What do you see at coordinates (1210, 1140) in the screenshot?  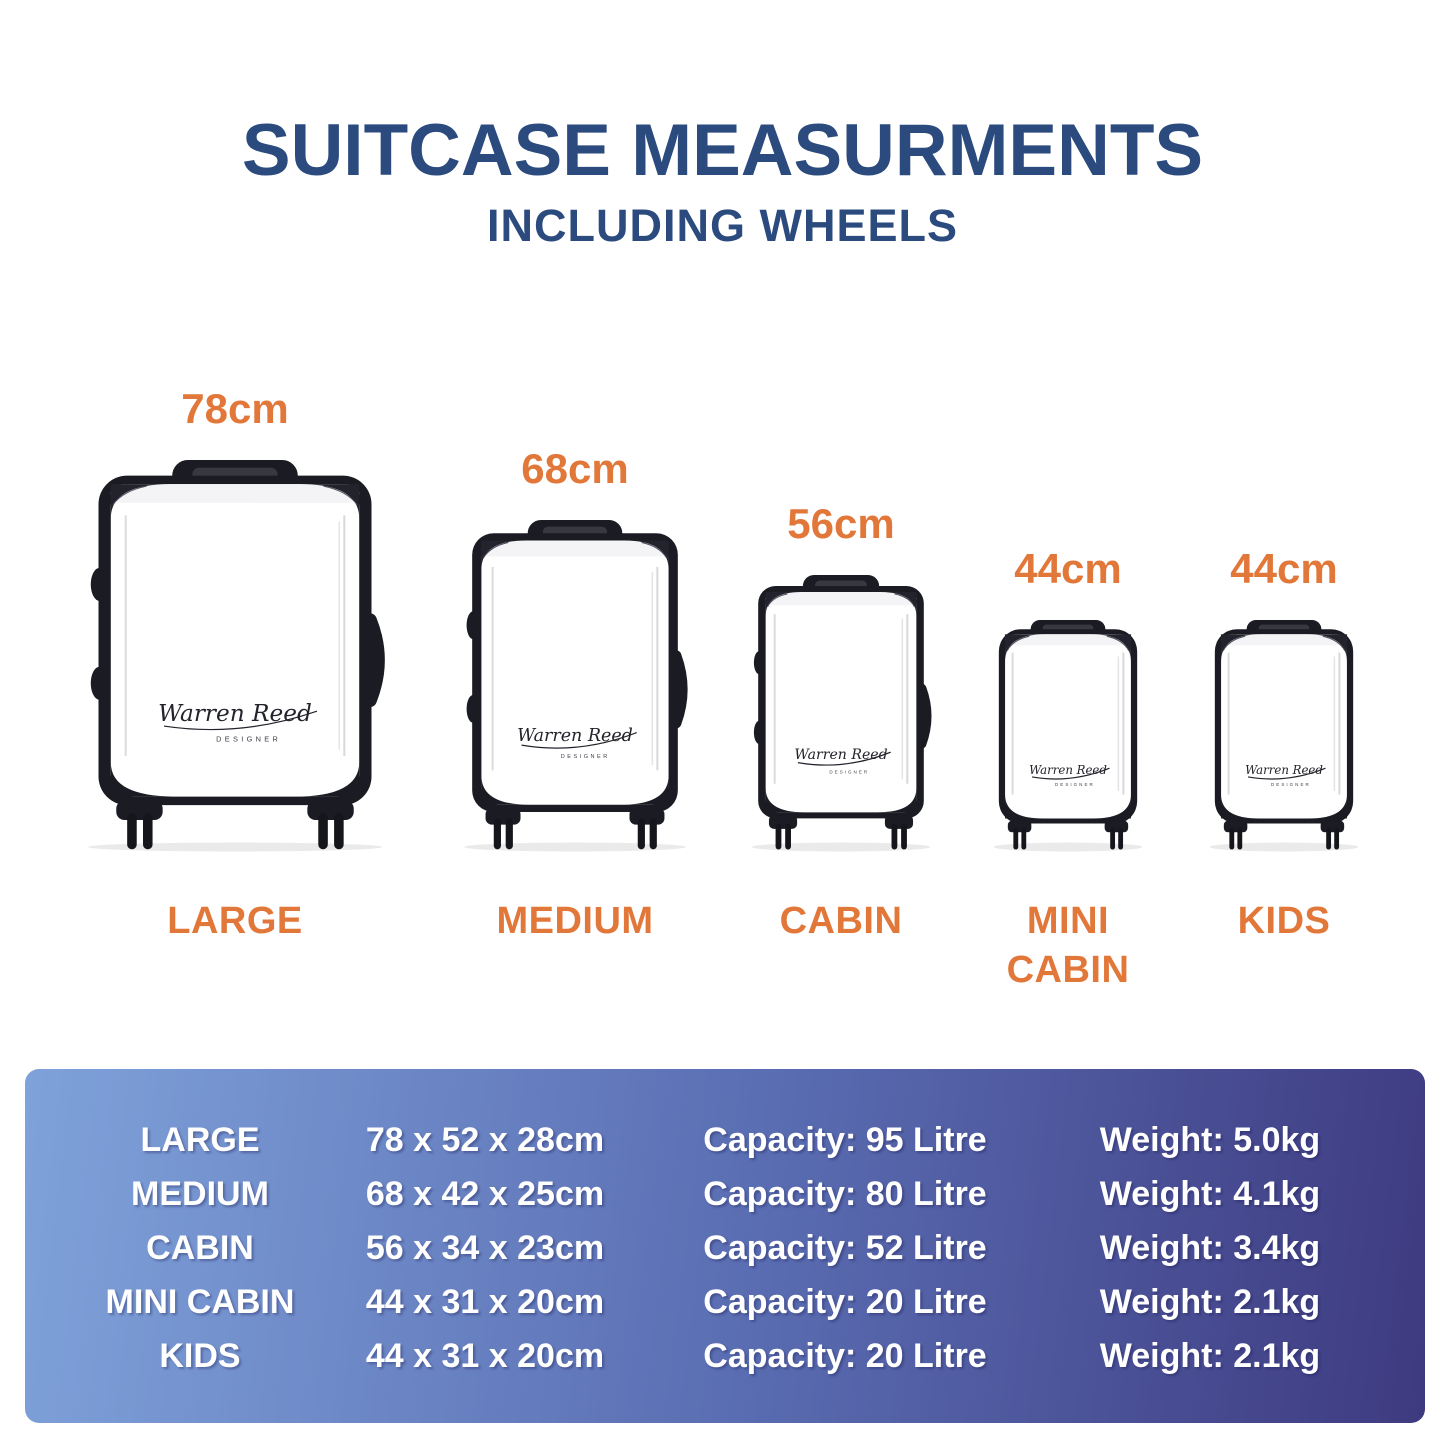 I see `spec-large-weight: Weight: 5.0kg` at bounding box center [1210, 1140].